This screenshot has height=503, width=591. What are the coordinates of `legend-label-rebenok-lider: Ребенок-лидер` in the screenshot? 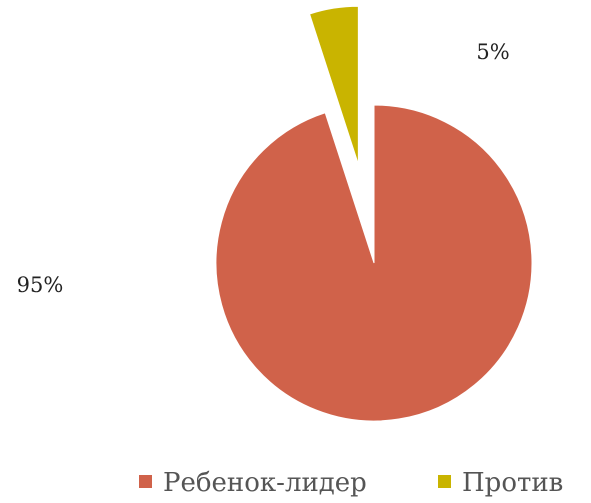 It's located at (265, 483).